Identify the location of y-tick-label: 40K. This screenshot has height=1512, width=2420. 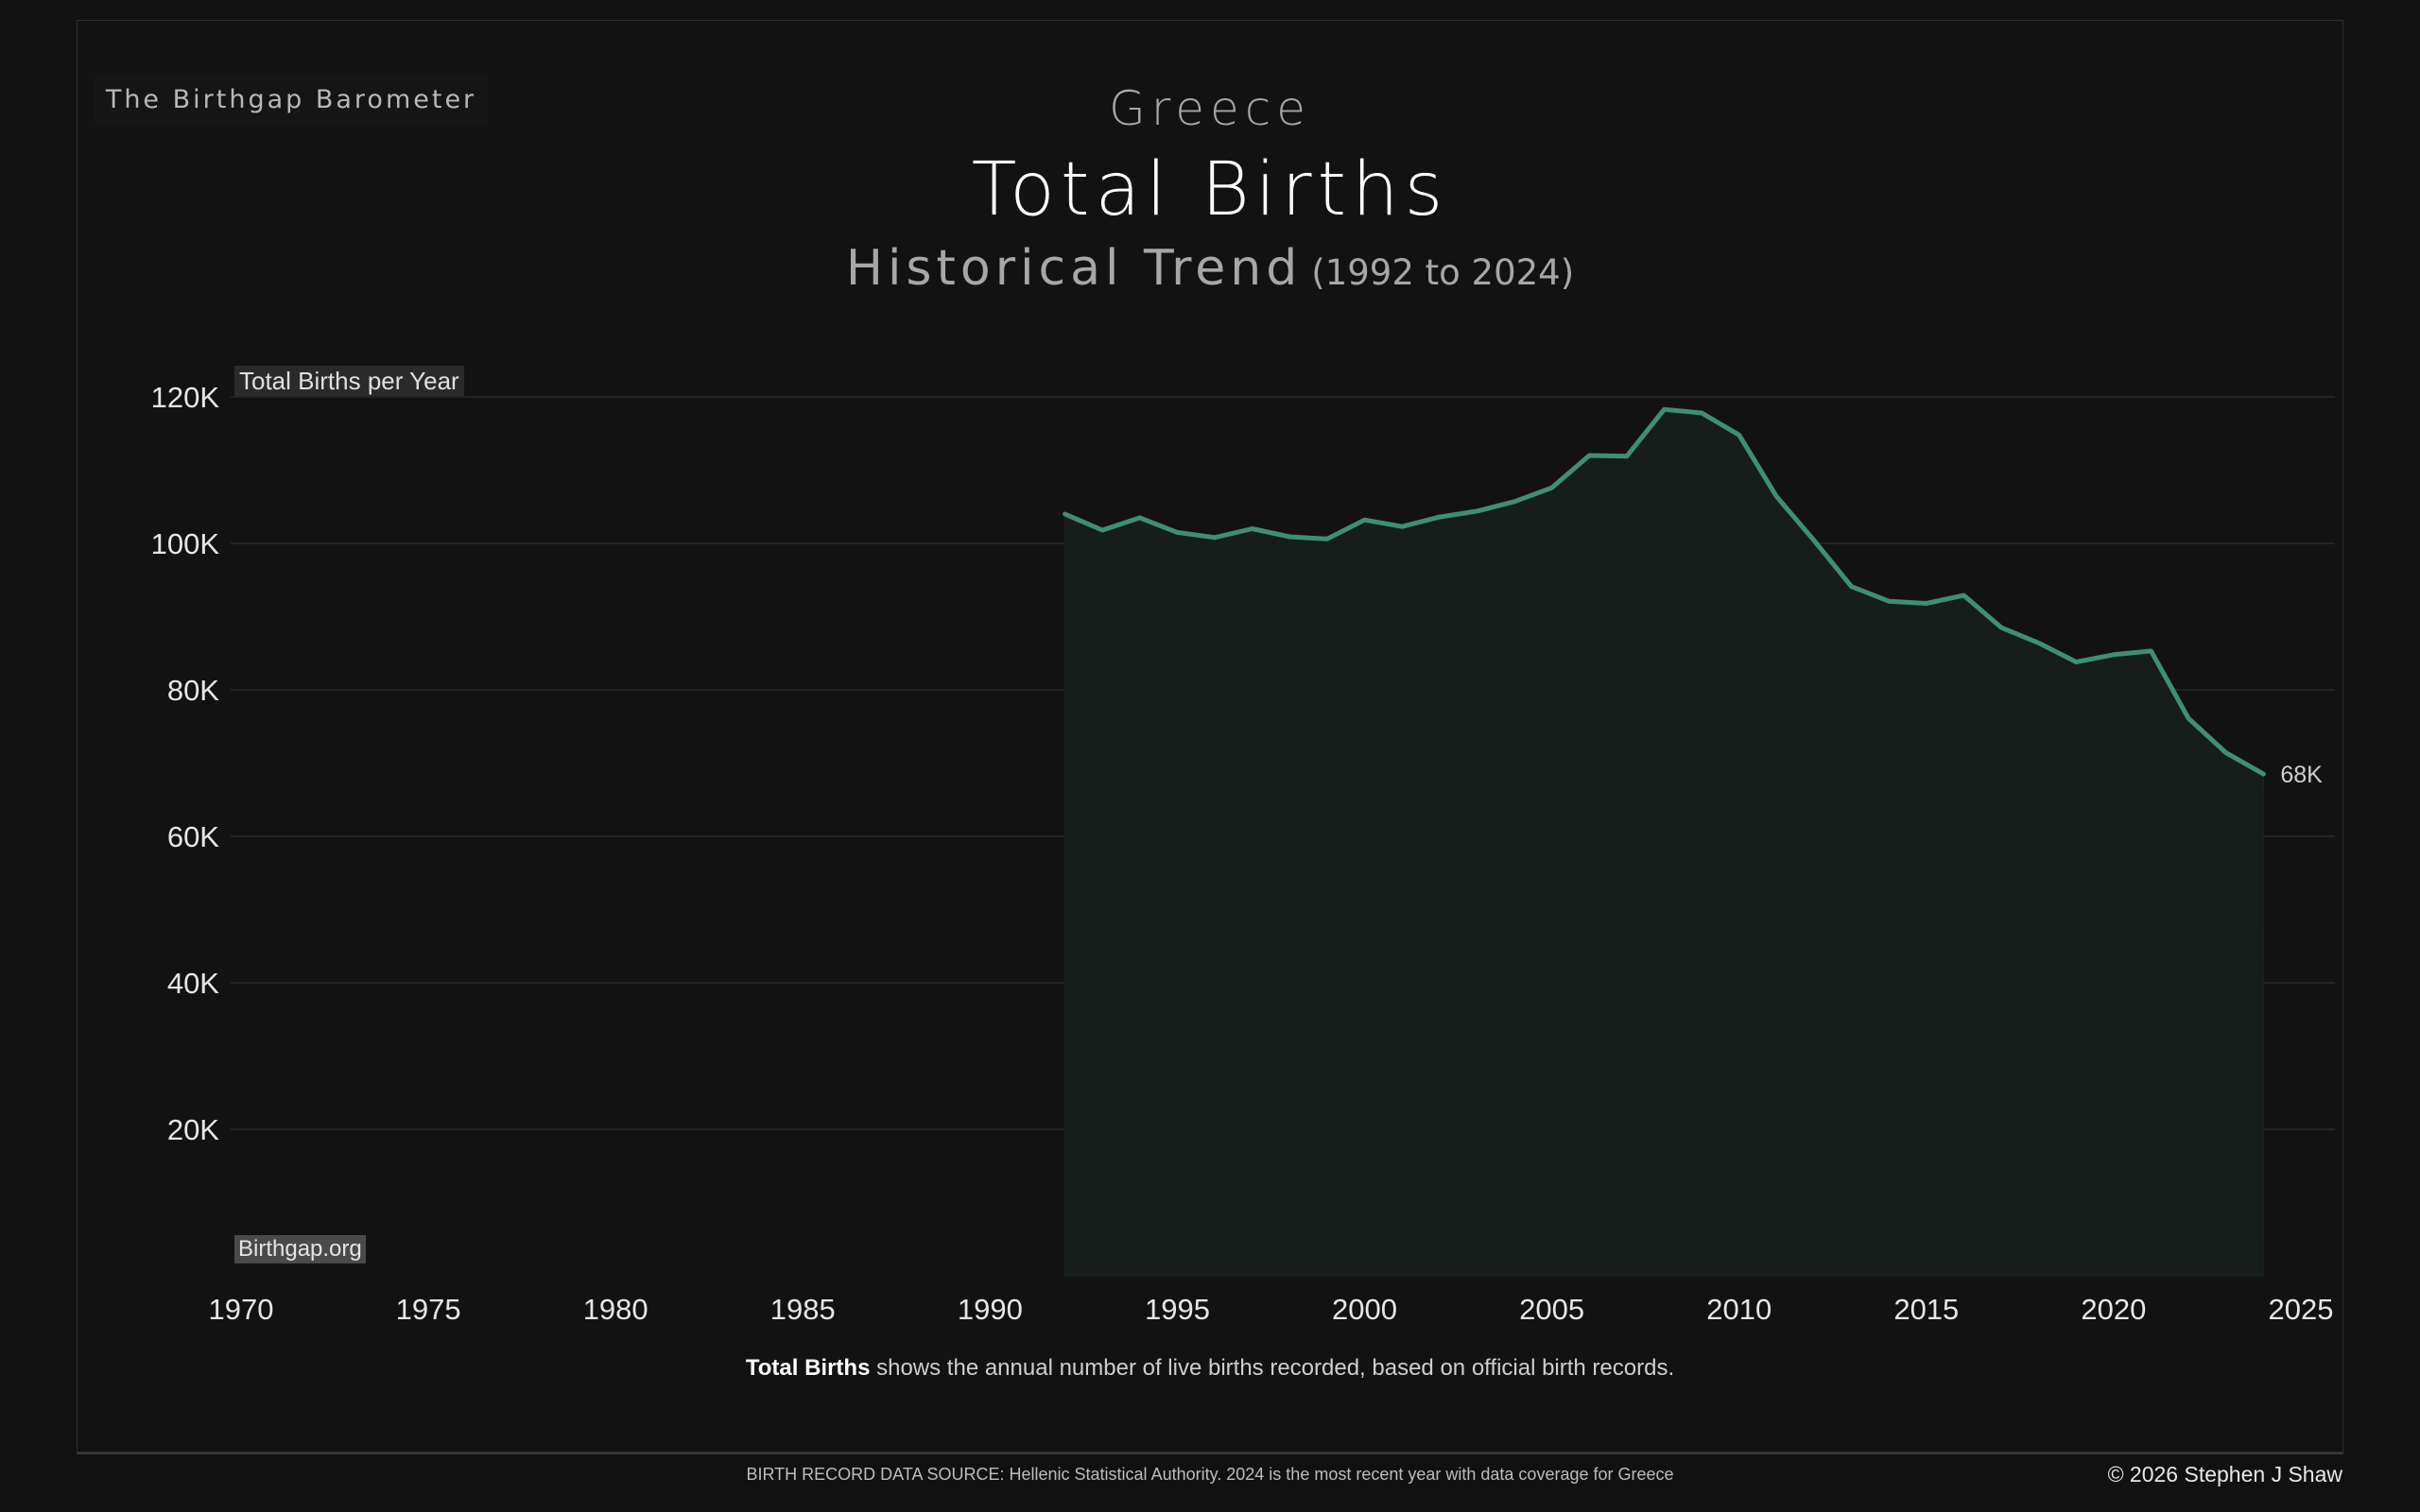
(193, 983).